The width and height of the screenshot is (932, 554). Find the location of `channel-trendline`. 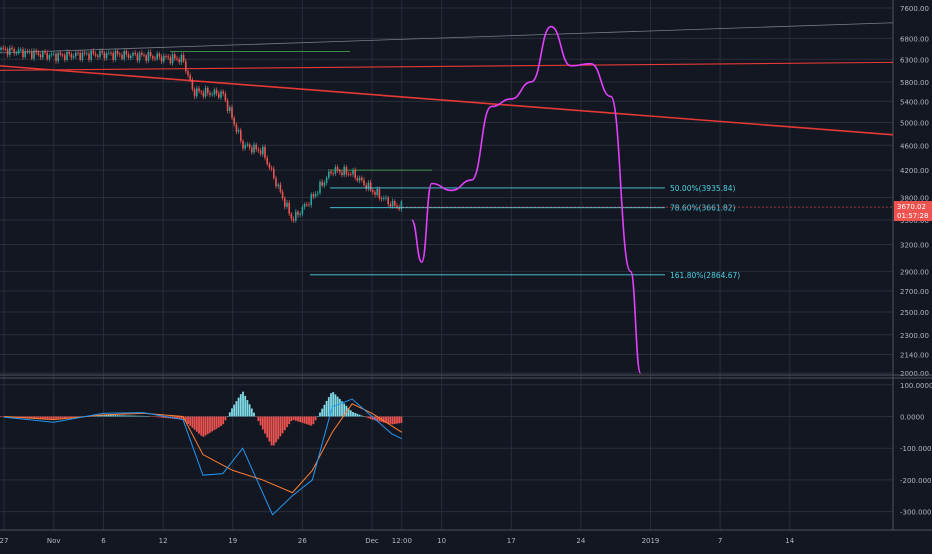

channel-trendline is located at coordinates (447, 38).